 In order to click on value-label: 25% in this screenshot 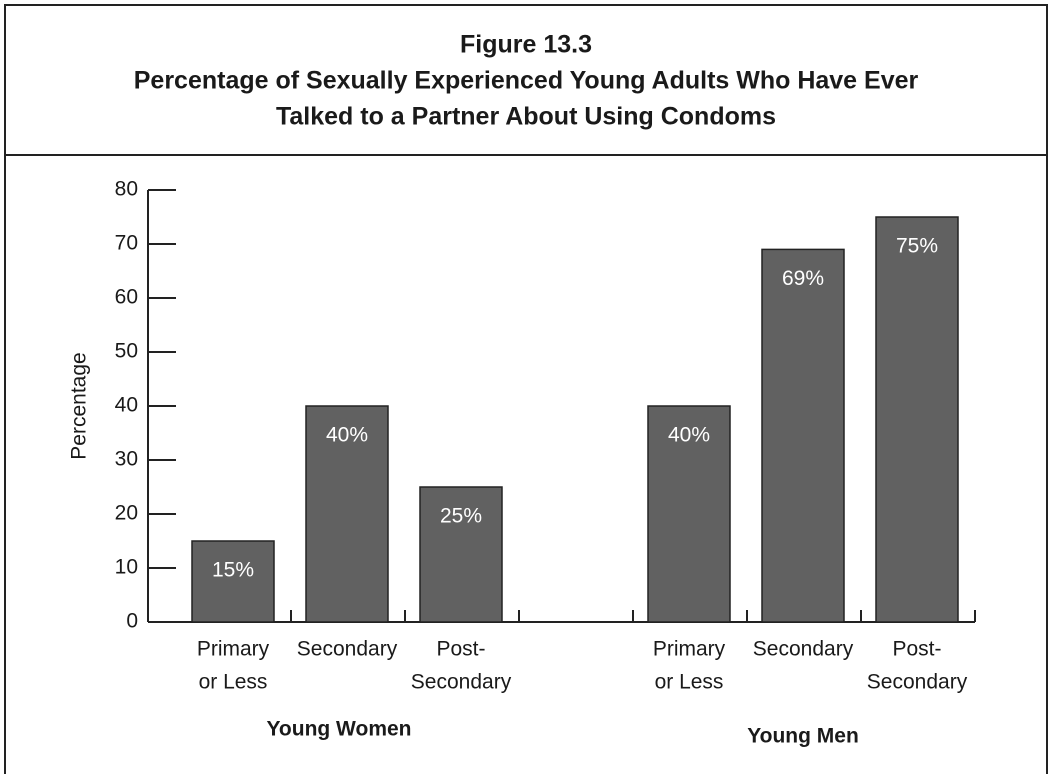, I will do `click(461, 516)`.